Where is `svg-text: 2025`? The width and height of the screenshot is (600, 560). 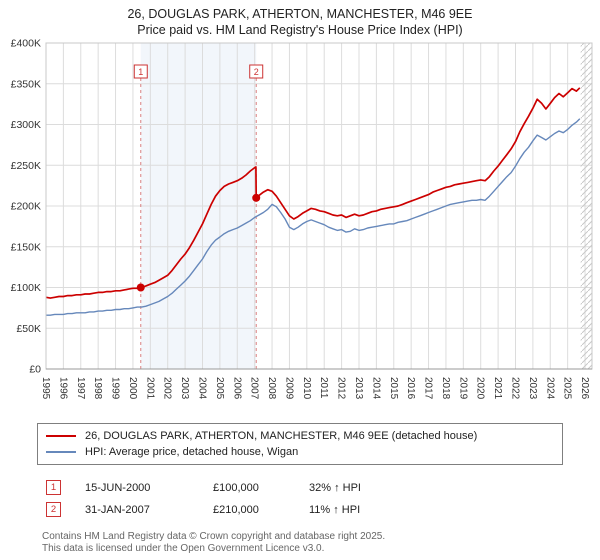 svg-text: 2025 is located at coordinates (567, 388).